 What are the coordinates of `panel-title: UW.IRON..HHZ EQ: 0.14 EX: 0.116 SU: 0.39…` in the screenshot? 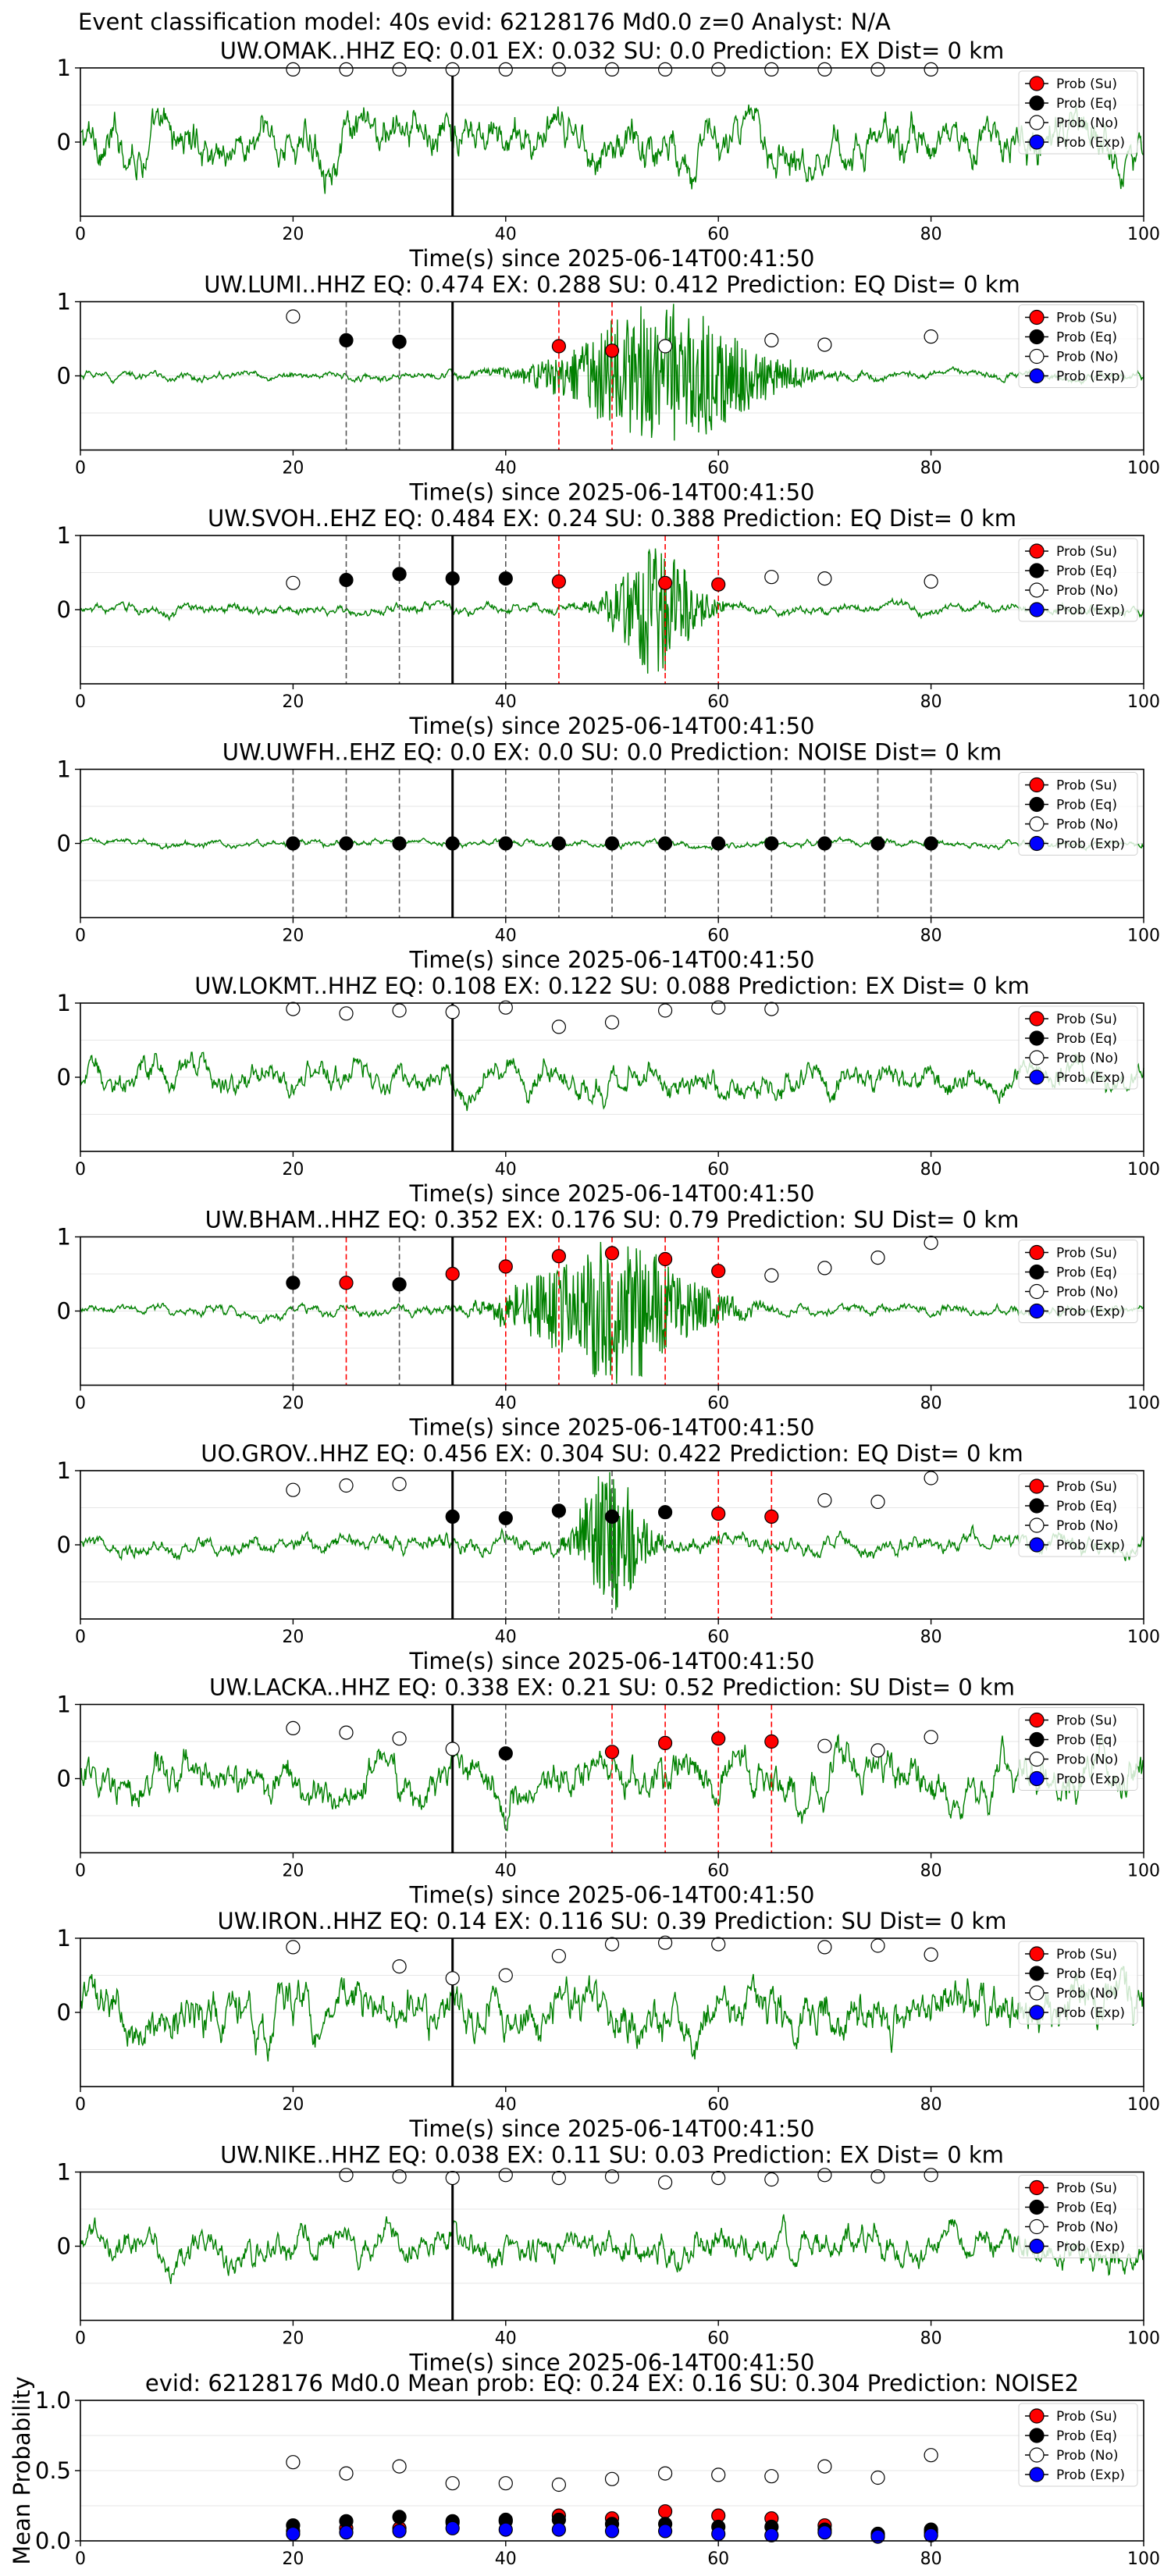 It's located at (612, 1921).